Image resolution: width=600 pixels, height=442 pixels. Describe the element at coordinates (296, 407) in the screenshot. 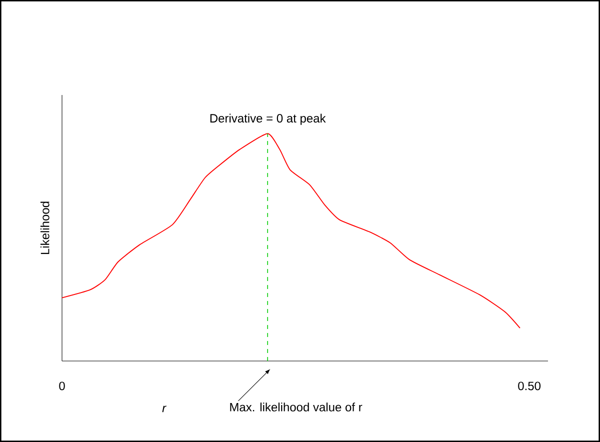

I see `text: Max. likelihood value of r` at that location.